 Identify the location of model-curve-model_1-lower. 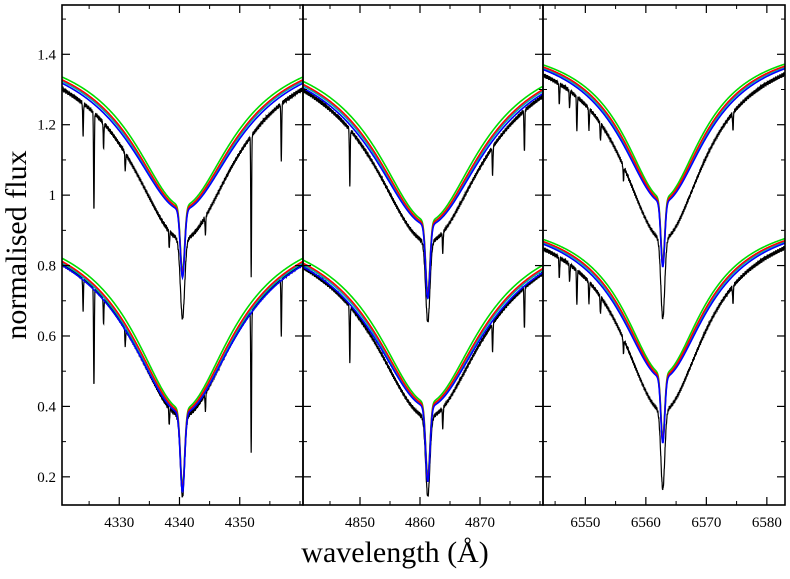
(182, 375).